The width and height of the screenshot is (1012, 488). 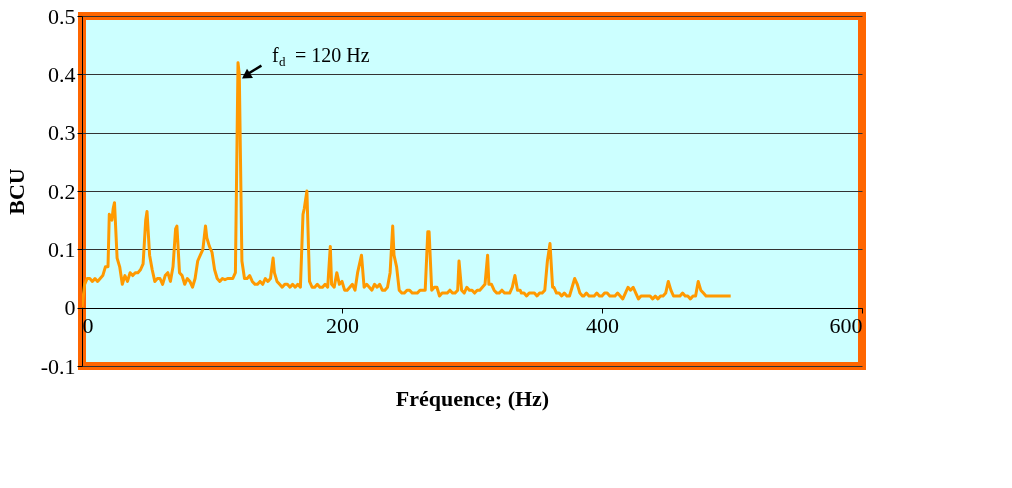 What do you see at coordinates (62, 16) in the screenshot?
I see `y-tick-label: 0.5` at bounding box center [62, 16].